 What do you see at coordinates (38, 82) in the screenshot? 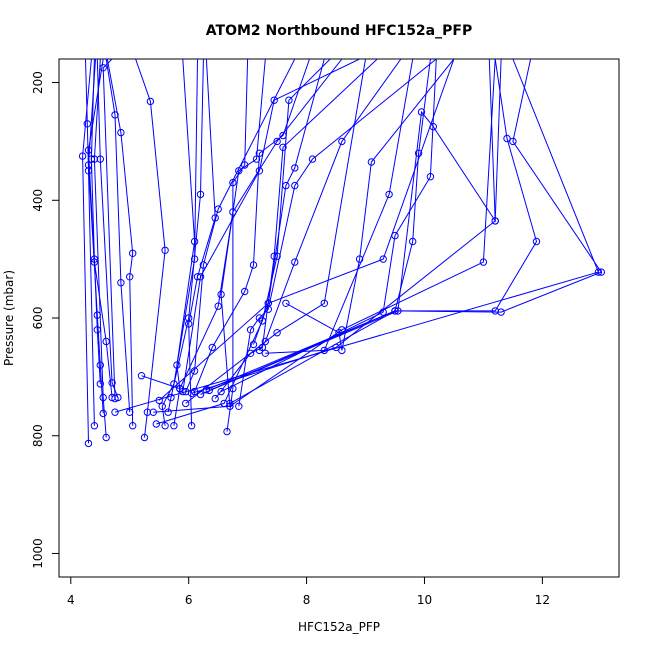
I see `y-tick-label: 200` at bounding box center [38, 82].